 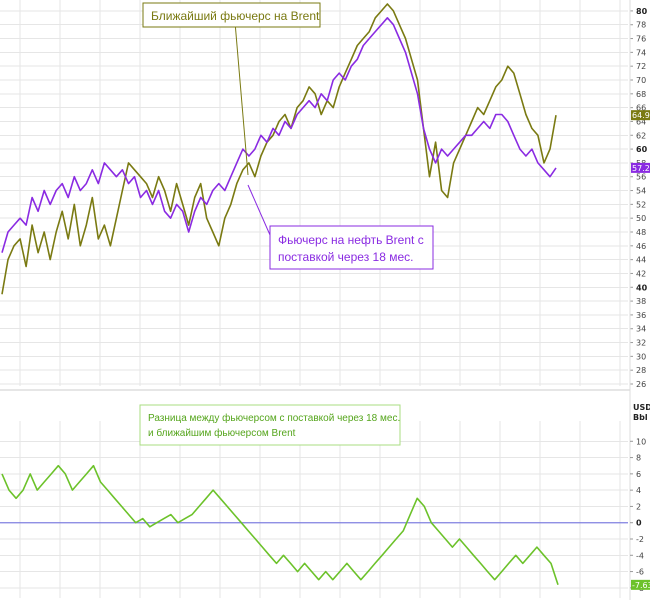 What do you see at coordinates (641, 204) in the screenshot?
I see `y-tick-label: 52` at bounding box center [641, 204].